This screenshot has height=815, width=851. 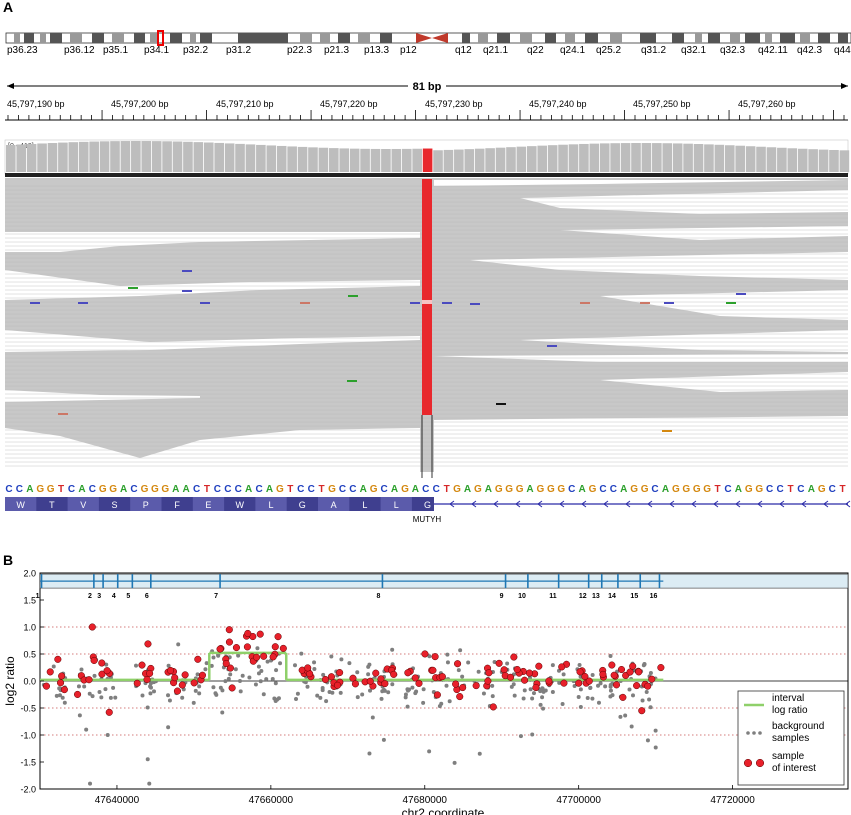 What do you see at coordinates (634, 596) in the screenshot?
I see `exon-label: 15` at bounding box center [634, 596].